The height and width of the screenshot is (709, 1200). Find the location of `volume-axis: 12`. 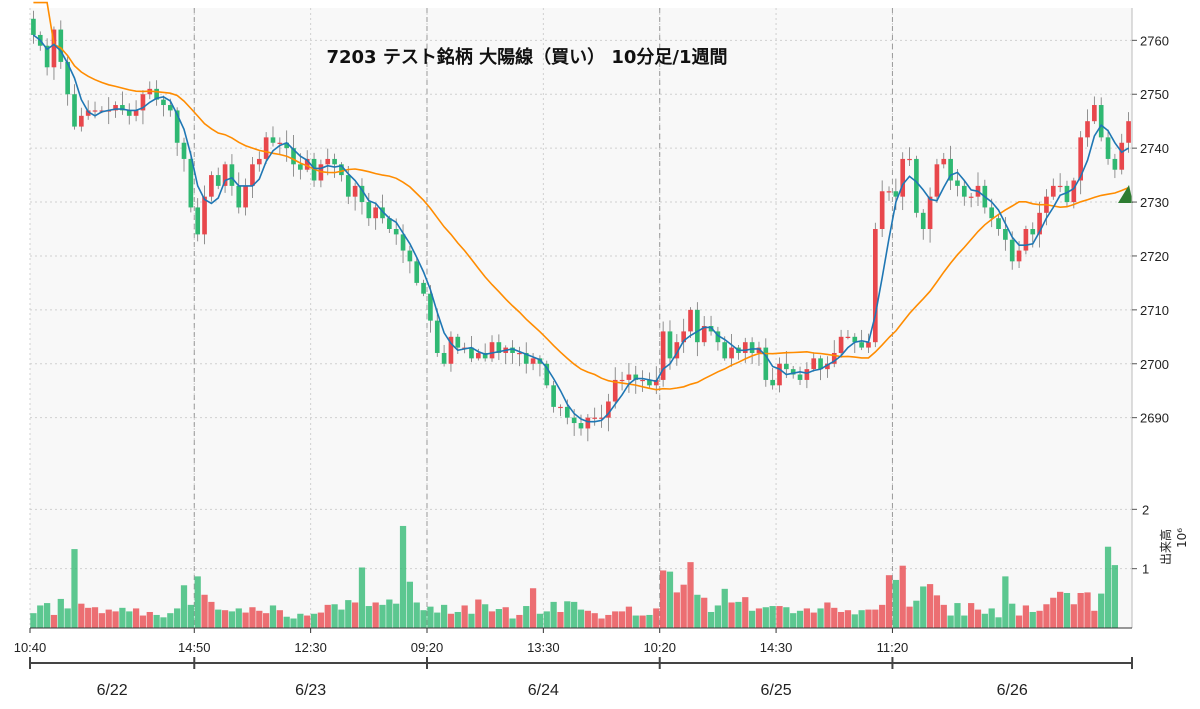

volume-axis: 12 is located at coordinates (1140, 539).